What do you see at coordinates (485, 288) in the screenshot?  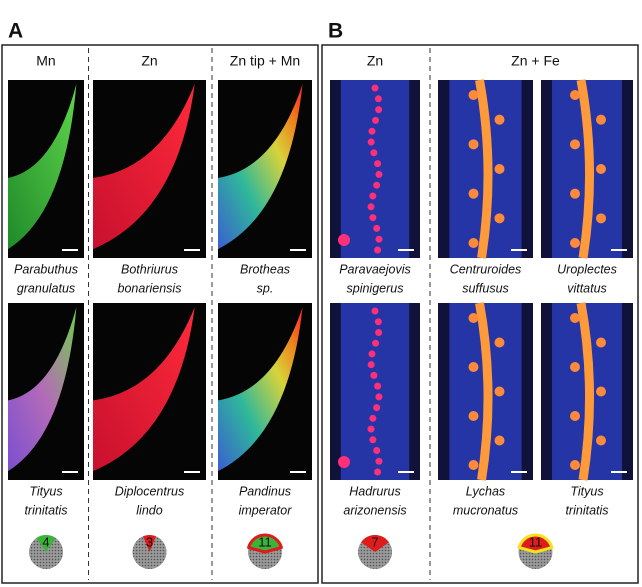 I see `species-name: suffusus` at bounding box center [485, 288].